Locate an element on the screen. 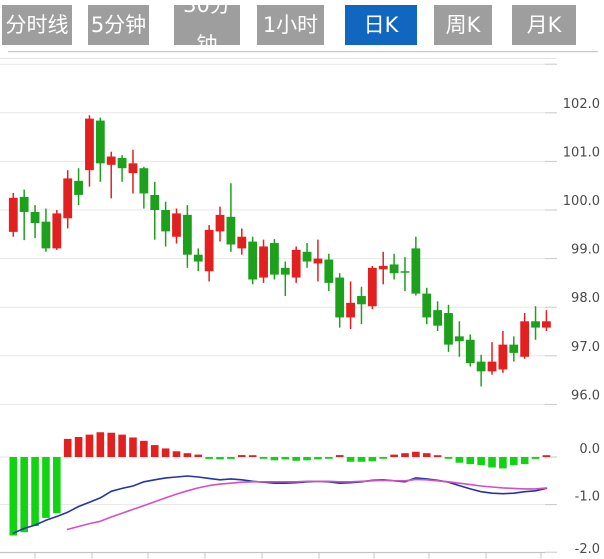  tab-daily-k: 日K is located at coordinates (381, 25).